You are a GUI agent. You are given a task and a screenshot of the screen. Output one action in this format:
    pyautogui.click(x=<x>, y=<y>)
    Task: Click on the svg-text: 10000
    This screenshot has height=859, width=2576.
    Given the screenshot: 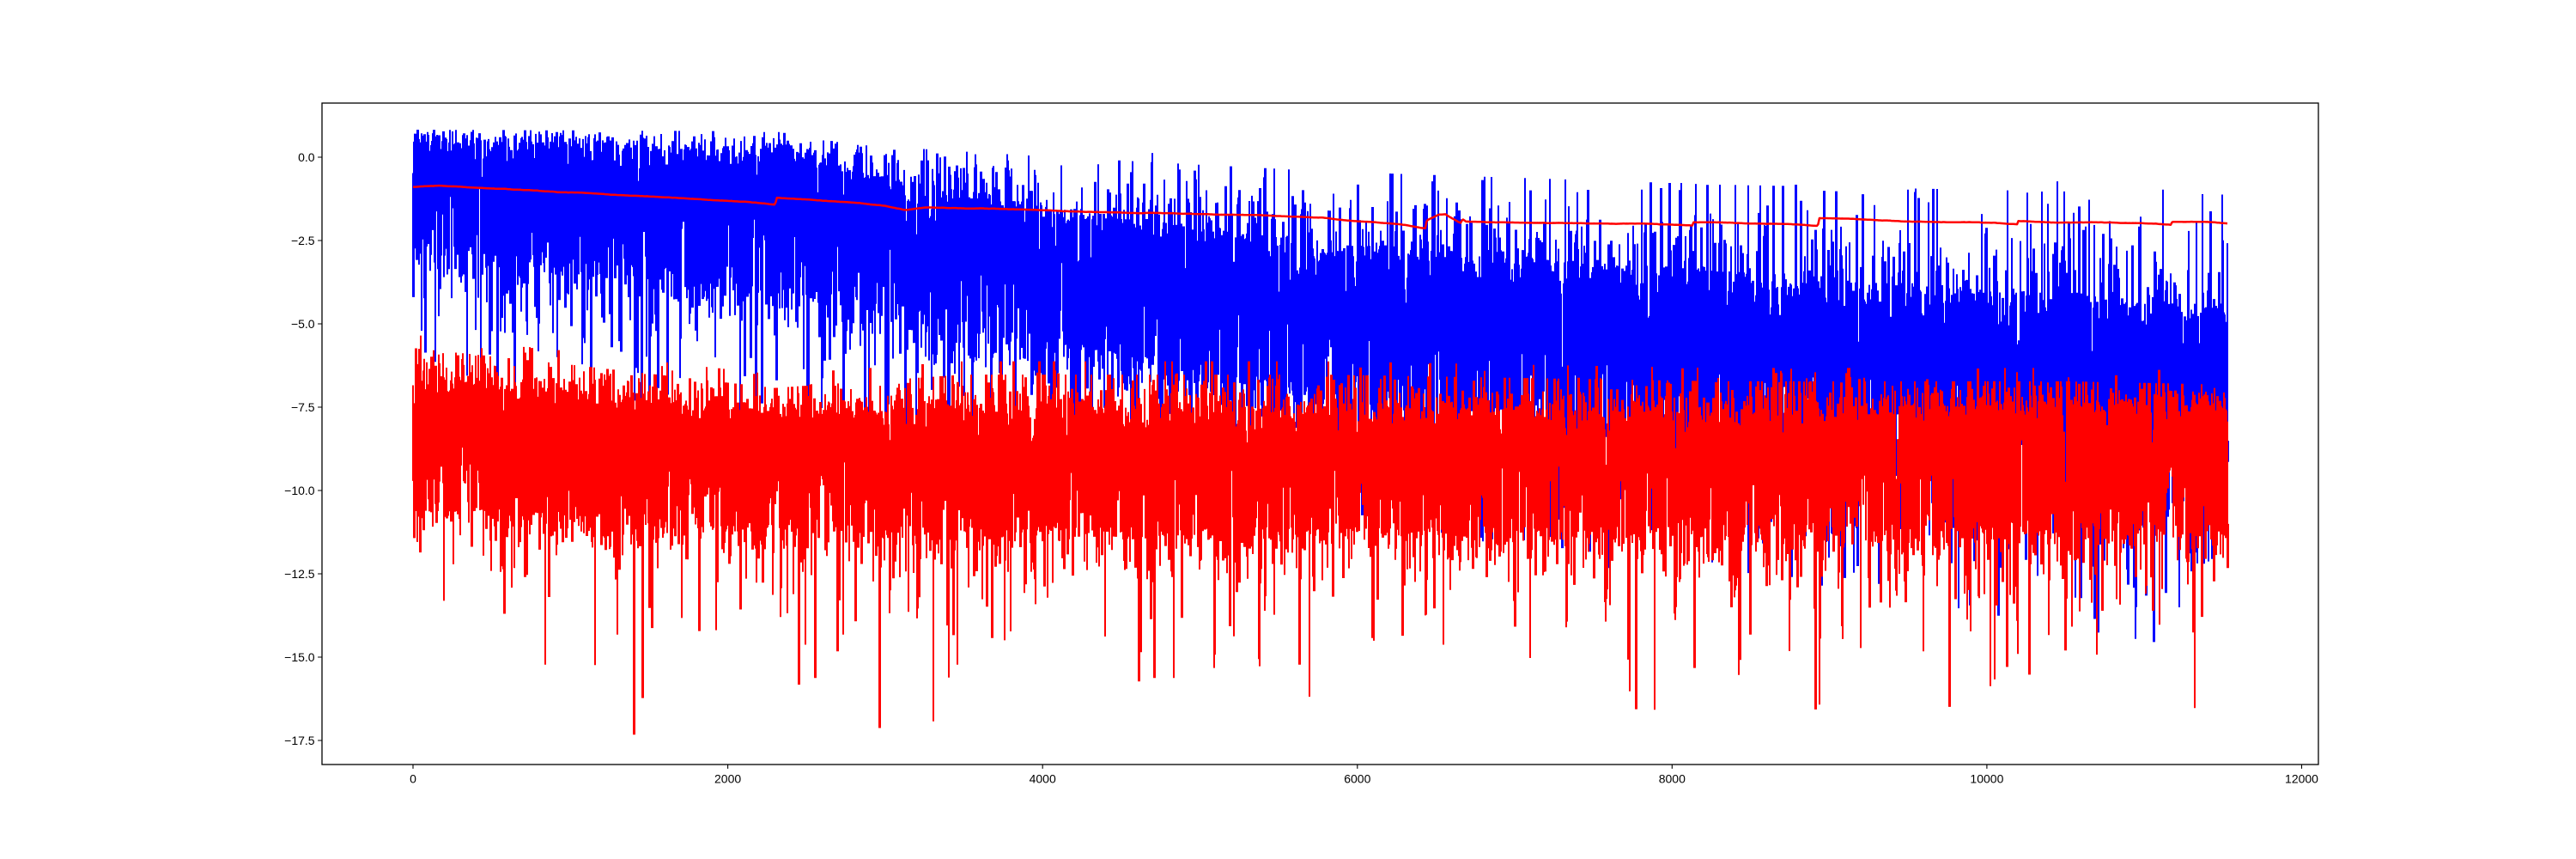 What is the action you would take?
    pyautogui.click(x=1987, y=779)
    